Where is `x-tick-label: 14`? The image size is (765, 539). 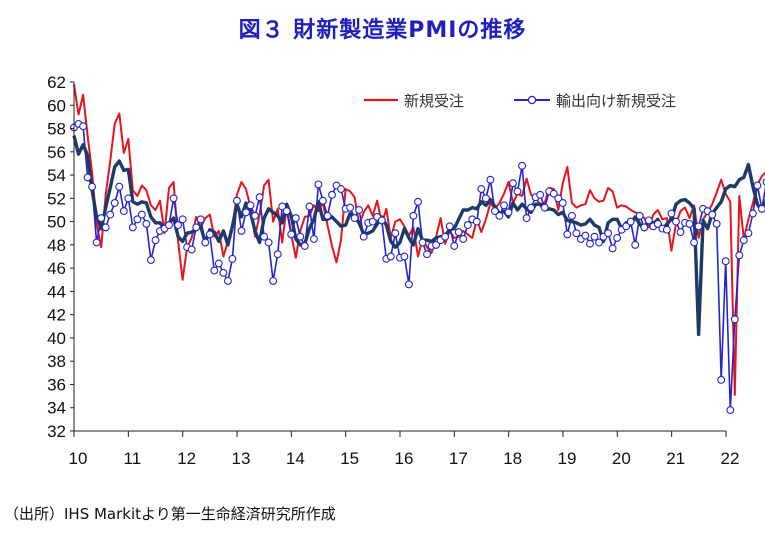 x-tick-label: 14 is located at coordinates (295, 458).